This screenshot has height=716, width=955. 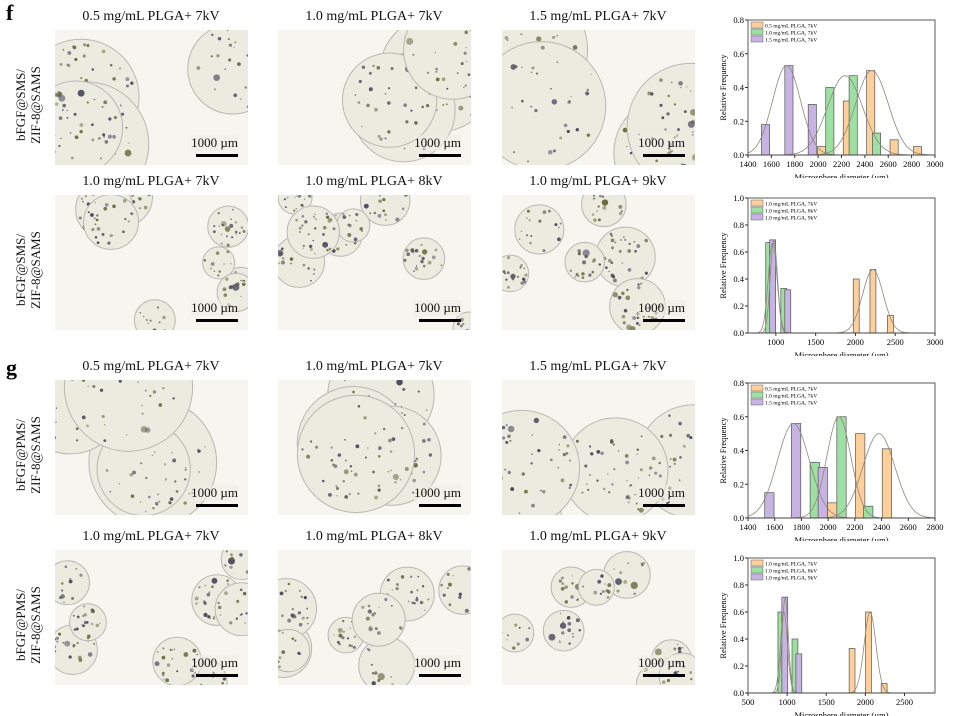 I want to click on micrograph: 1000 µm, so click(x=598, y=617).